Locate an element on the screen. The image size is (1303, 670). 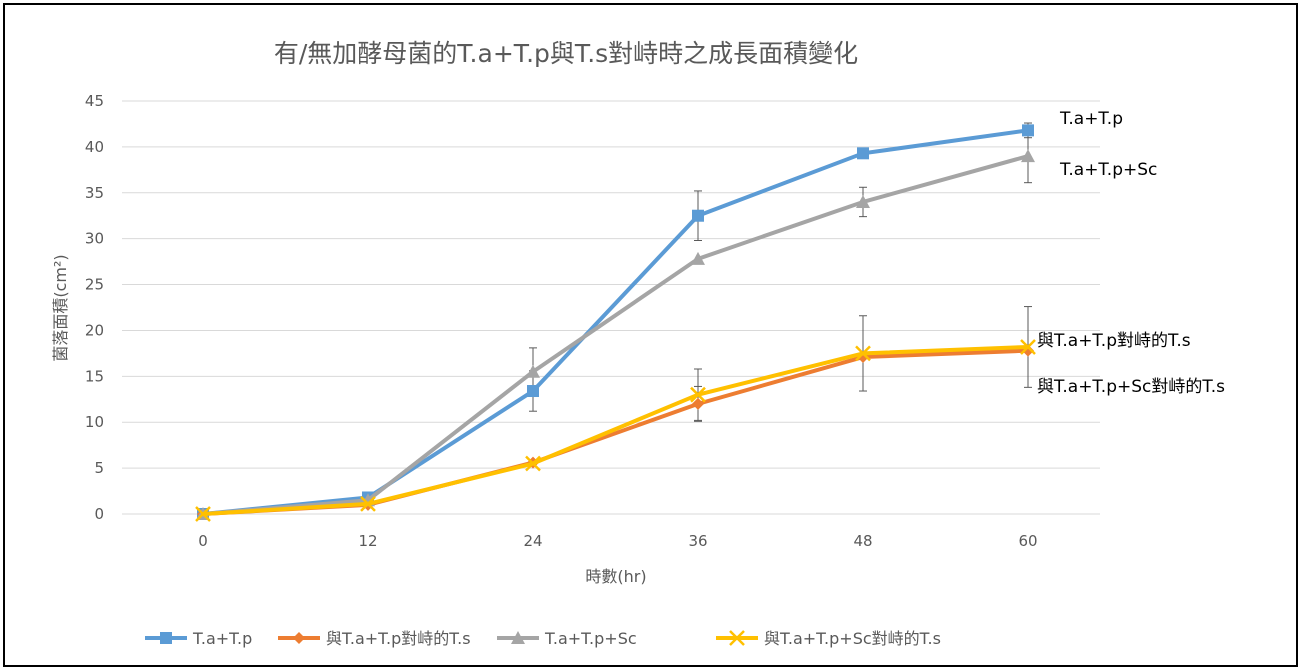
legend-item: 與T.a+T.p+Sc對峙的T.s is located at coordinates (828, 638).